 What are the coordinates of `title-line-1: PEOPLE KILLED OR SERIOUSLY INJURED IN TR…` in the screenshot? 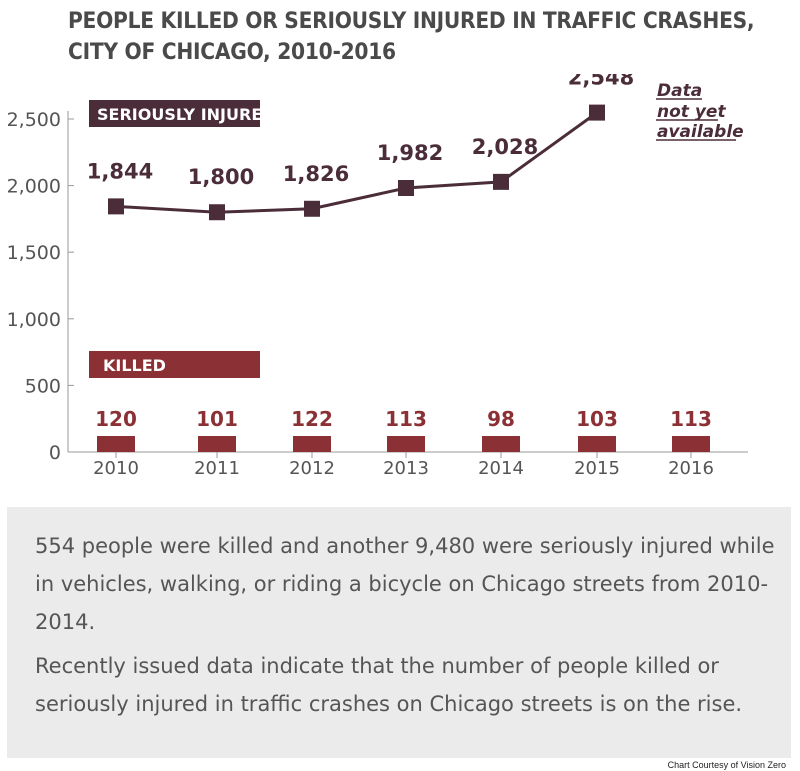 It's located at (411, 21).